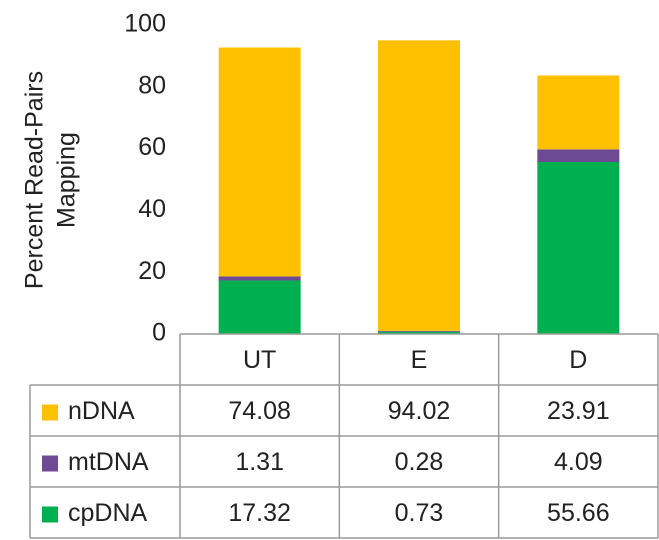 This screenshot has height=540, width=659. What do you see at coordinates (108, 513) in the screenshot?
I see `legend-label: cpDNA` at bounding box center [108, 513].